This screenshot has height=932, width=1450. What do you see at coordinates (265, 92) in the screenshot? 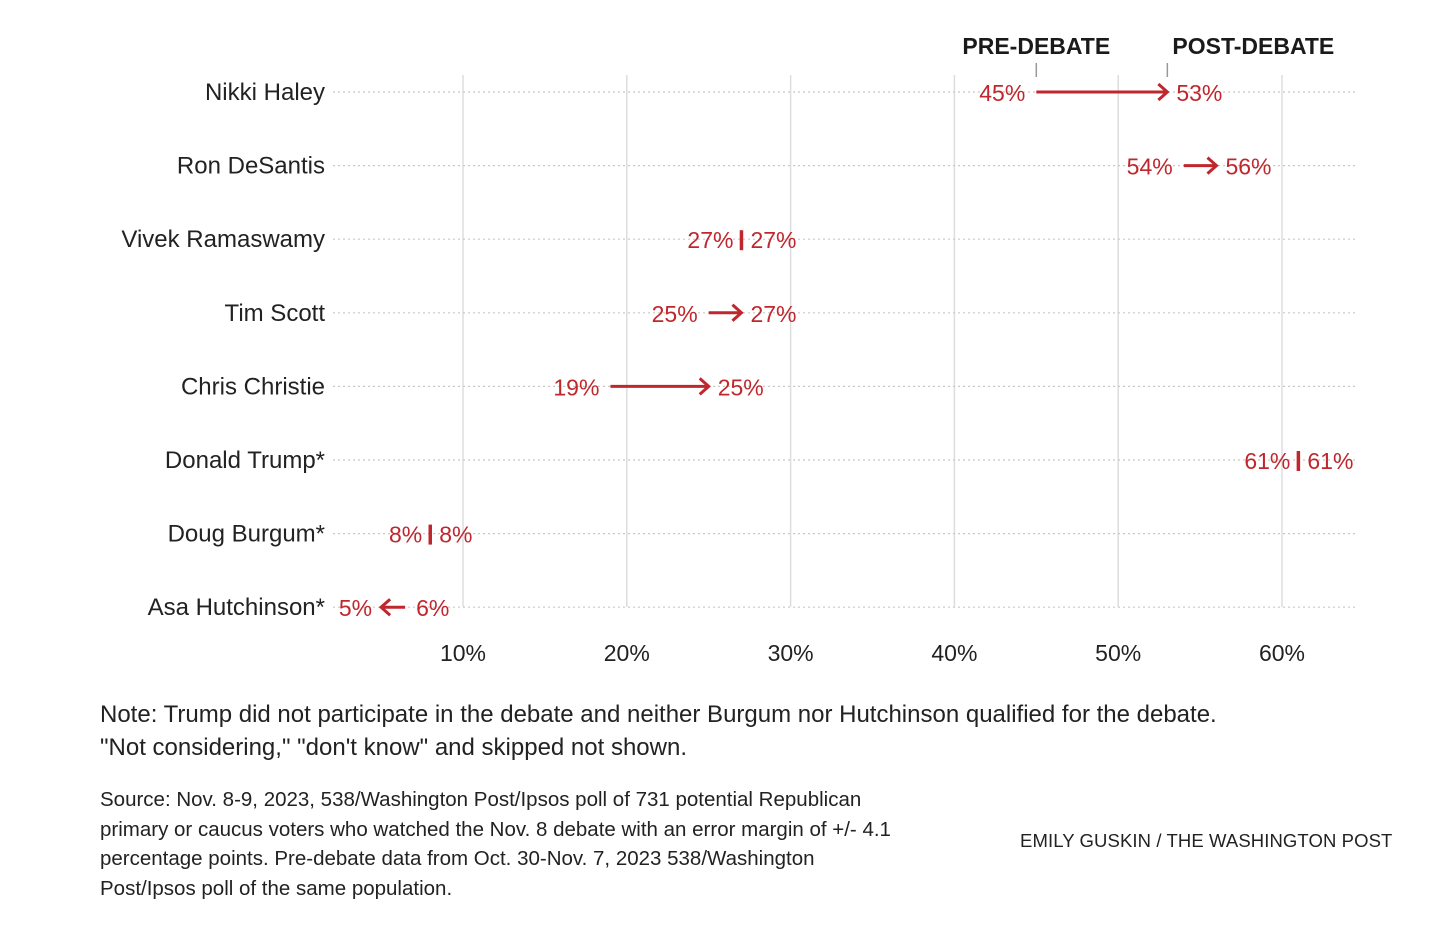
I see `category-label: Nikki Haley` at bounding box center [265, 92].